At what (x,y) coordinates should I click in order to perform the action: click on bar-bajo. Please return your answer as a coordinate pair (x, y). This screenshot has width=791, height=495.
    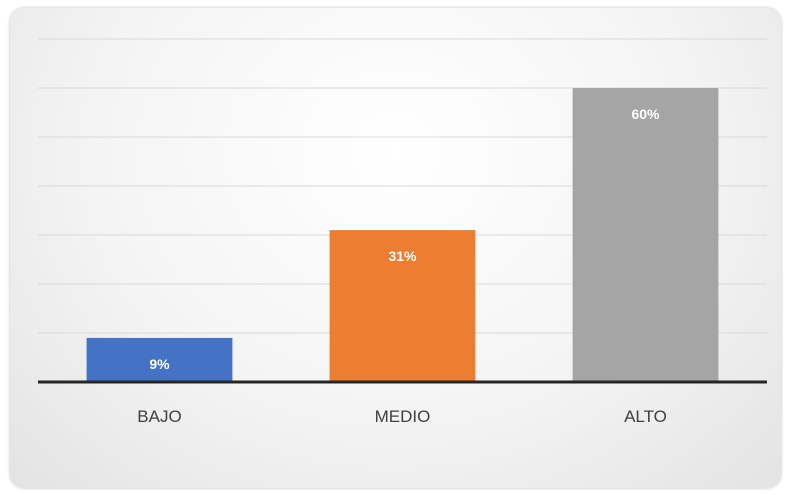
    Looking at the image, I should click on (159, 359).